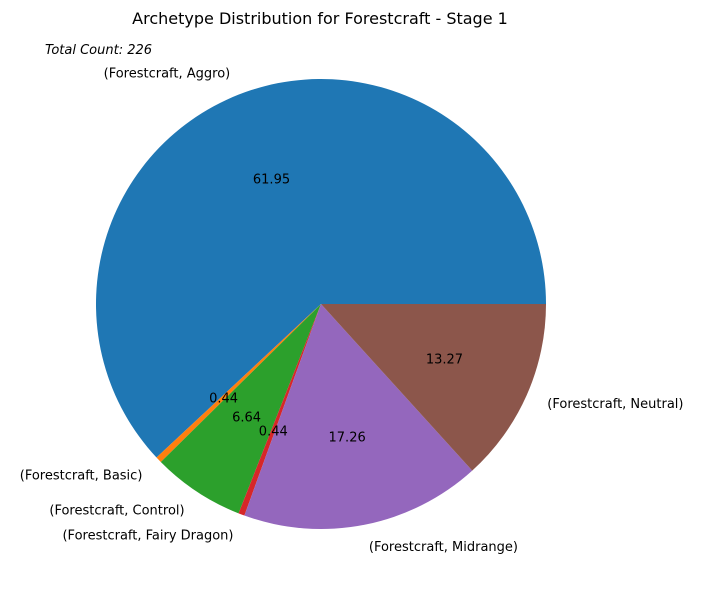  Describe the element at coordinates (615, 404) in the screenshot. I see `slice-label: (Forestcraft, Neutral)` at that location.